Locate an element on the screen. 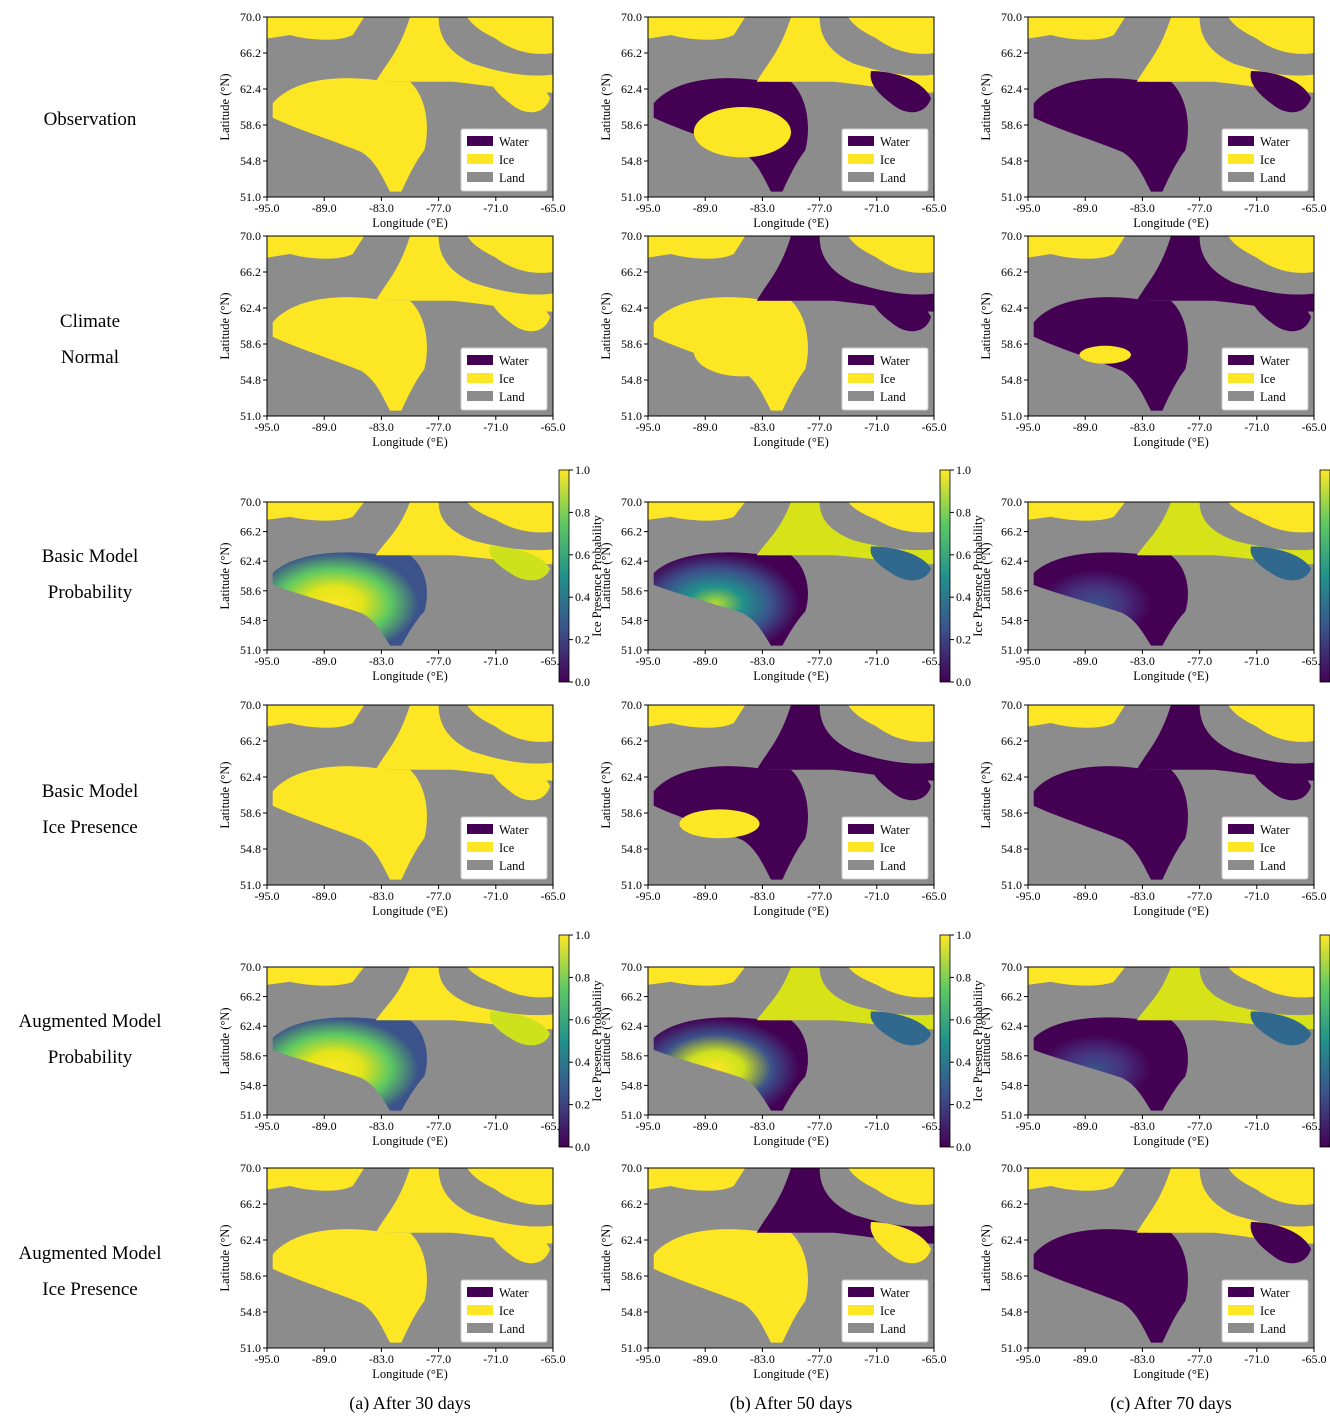 This screenshot has width=1330, height=1427. legend-label: Ice is located at coordinates (507, 1311).